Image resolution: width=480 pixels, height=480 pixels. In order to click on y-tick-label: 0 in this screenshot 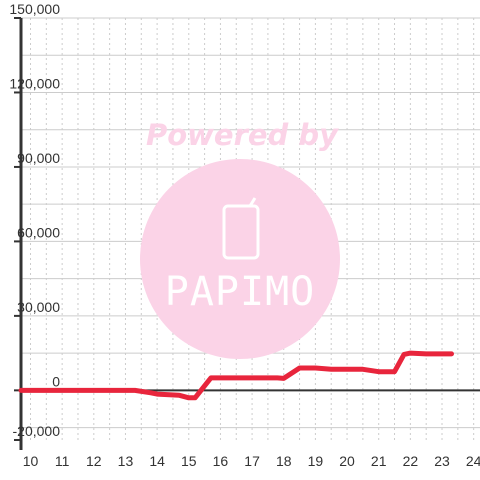, I will do `click(56, 381)`.